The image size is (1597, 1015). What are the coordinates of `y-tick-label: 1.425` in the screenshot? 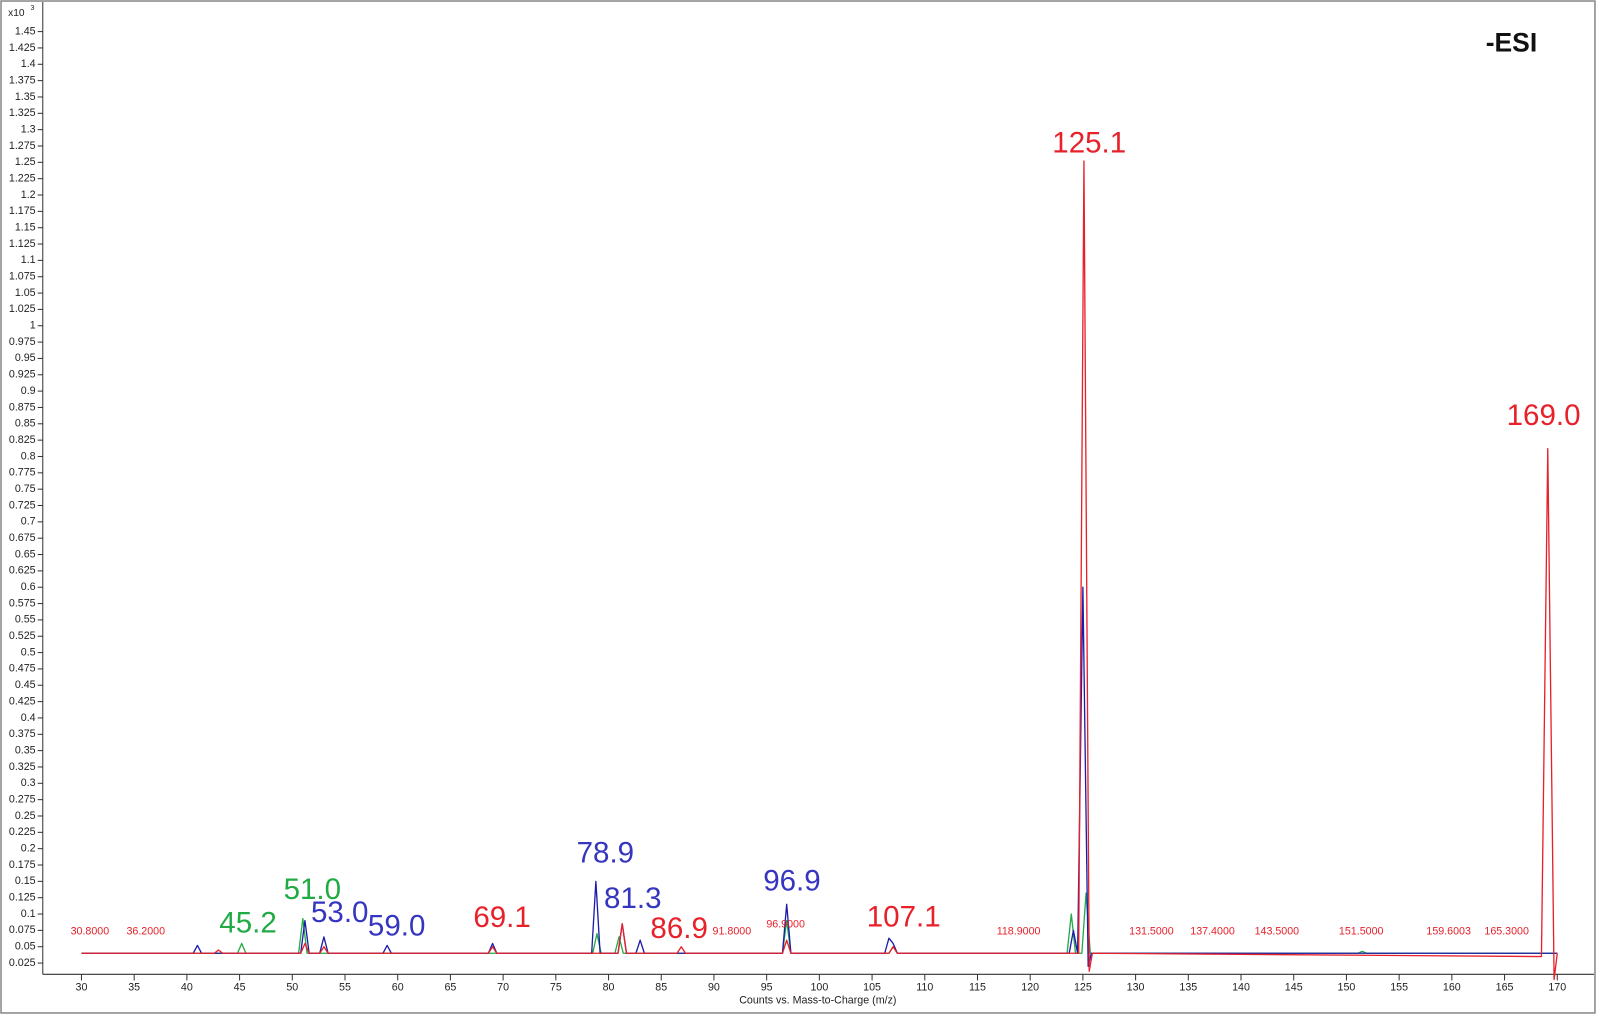 It's located at (22, 48).